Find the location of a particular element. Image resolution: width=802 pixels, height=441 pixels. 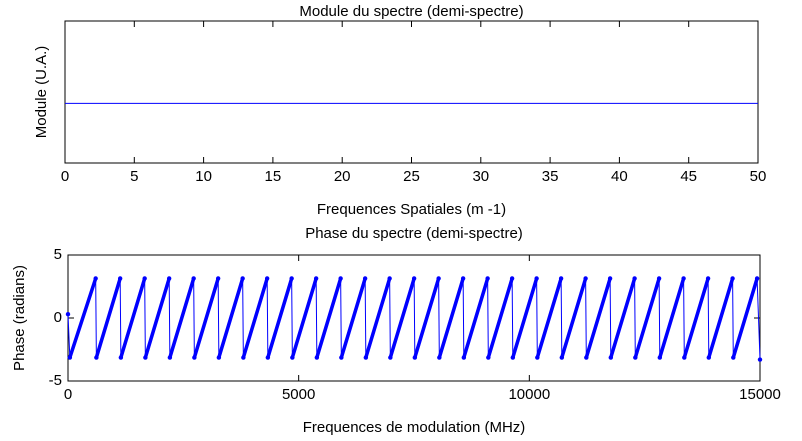

x-tick-label: 20 is located at coordinates (342, 176).